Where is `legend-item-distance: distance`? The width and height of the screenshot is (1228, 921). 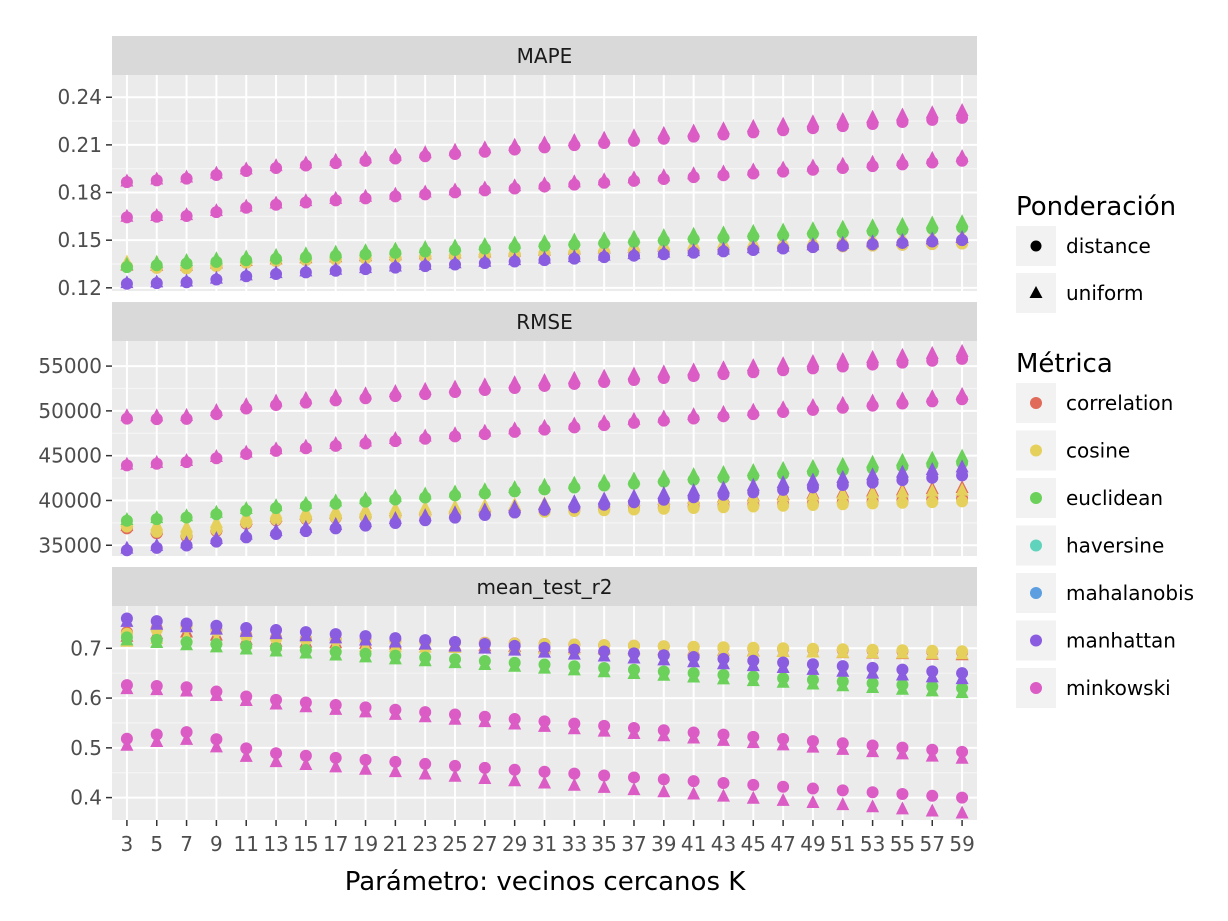
legend-item-distance: distance is located at coordinates (1083, 246).